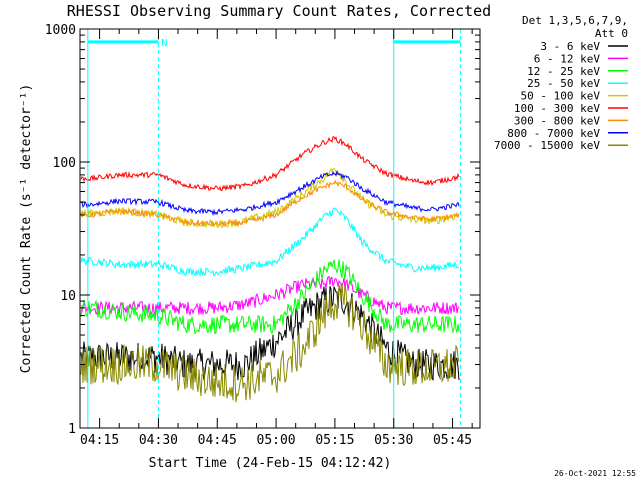 The height and width of the screenshot is (480, 640). What do you see at coordinates (270, 242) in the screenshot?
I see `series-line-25-50-kev` at bounding box center [270, 242].